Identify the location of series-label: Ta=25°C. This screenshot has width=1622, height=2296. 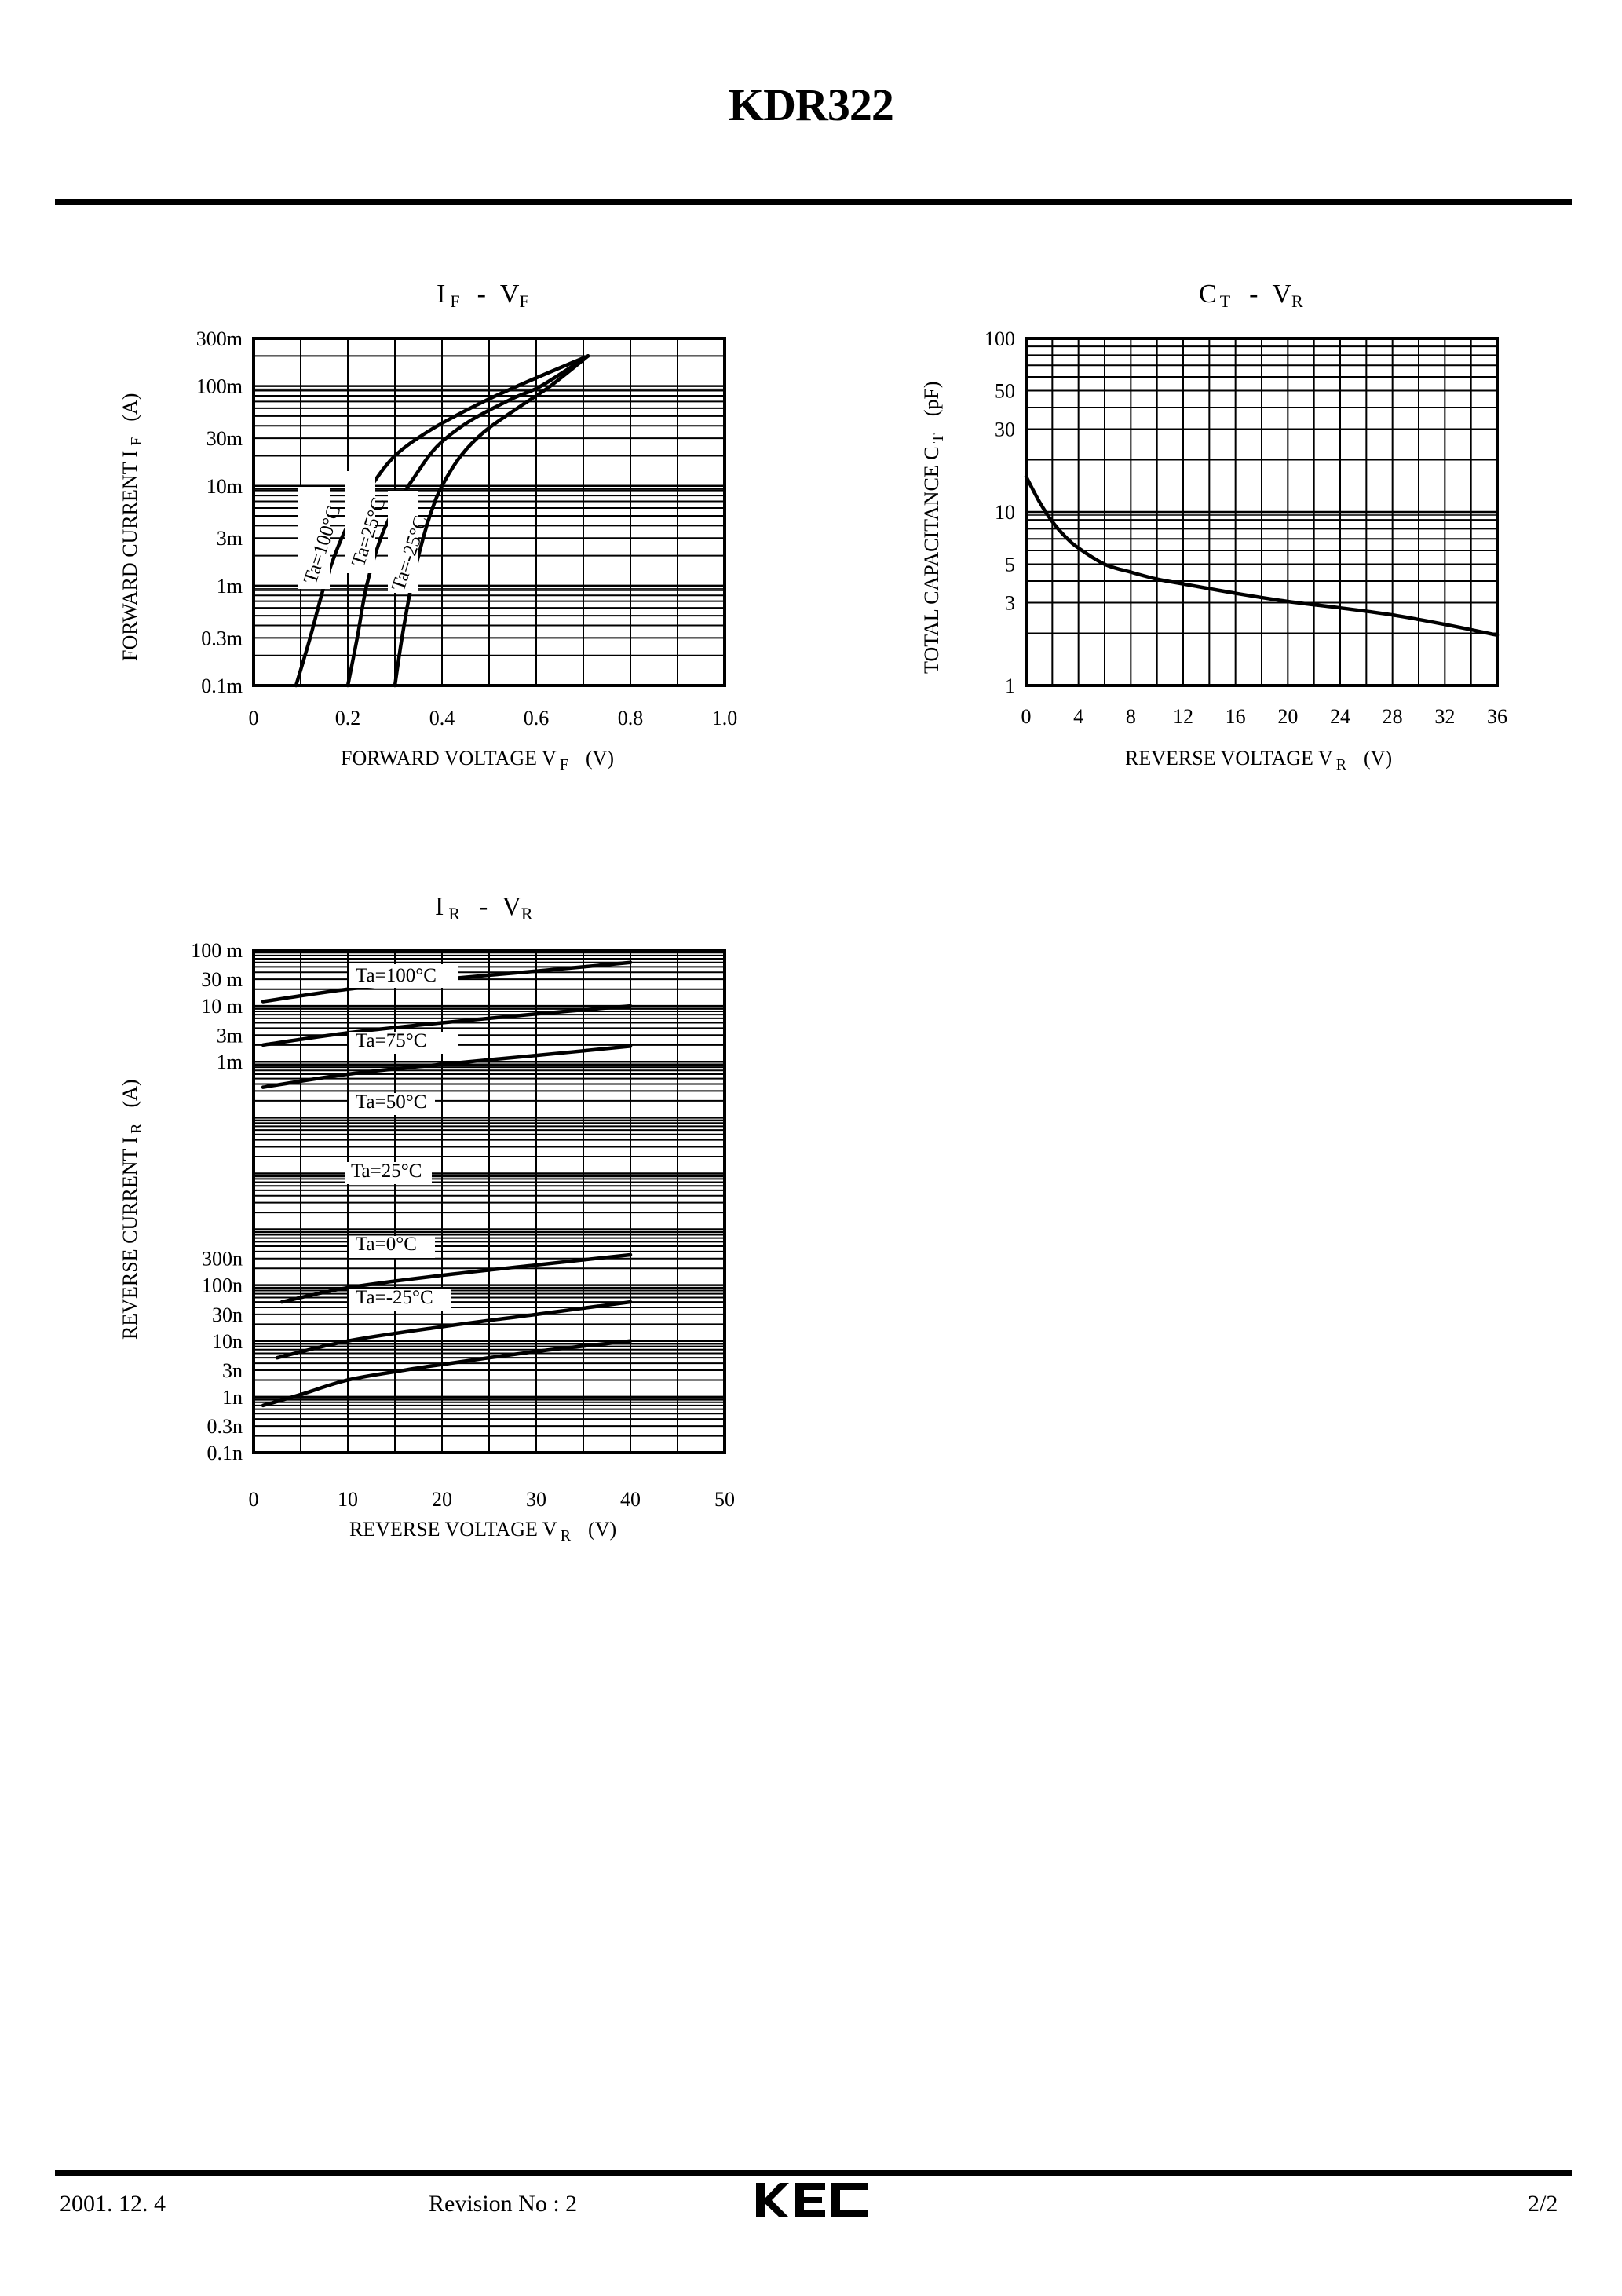
(388, 1172).